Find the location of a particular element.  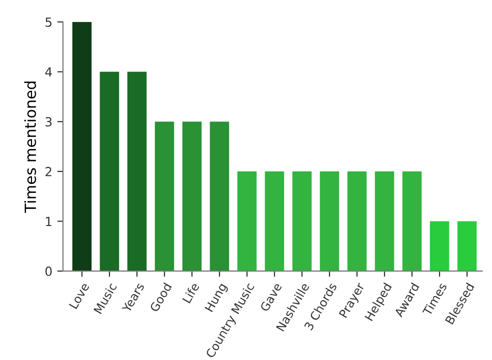

y-tick-label: 0 is located at coordinates (48, 271).